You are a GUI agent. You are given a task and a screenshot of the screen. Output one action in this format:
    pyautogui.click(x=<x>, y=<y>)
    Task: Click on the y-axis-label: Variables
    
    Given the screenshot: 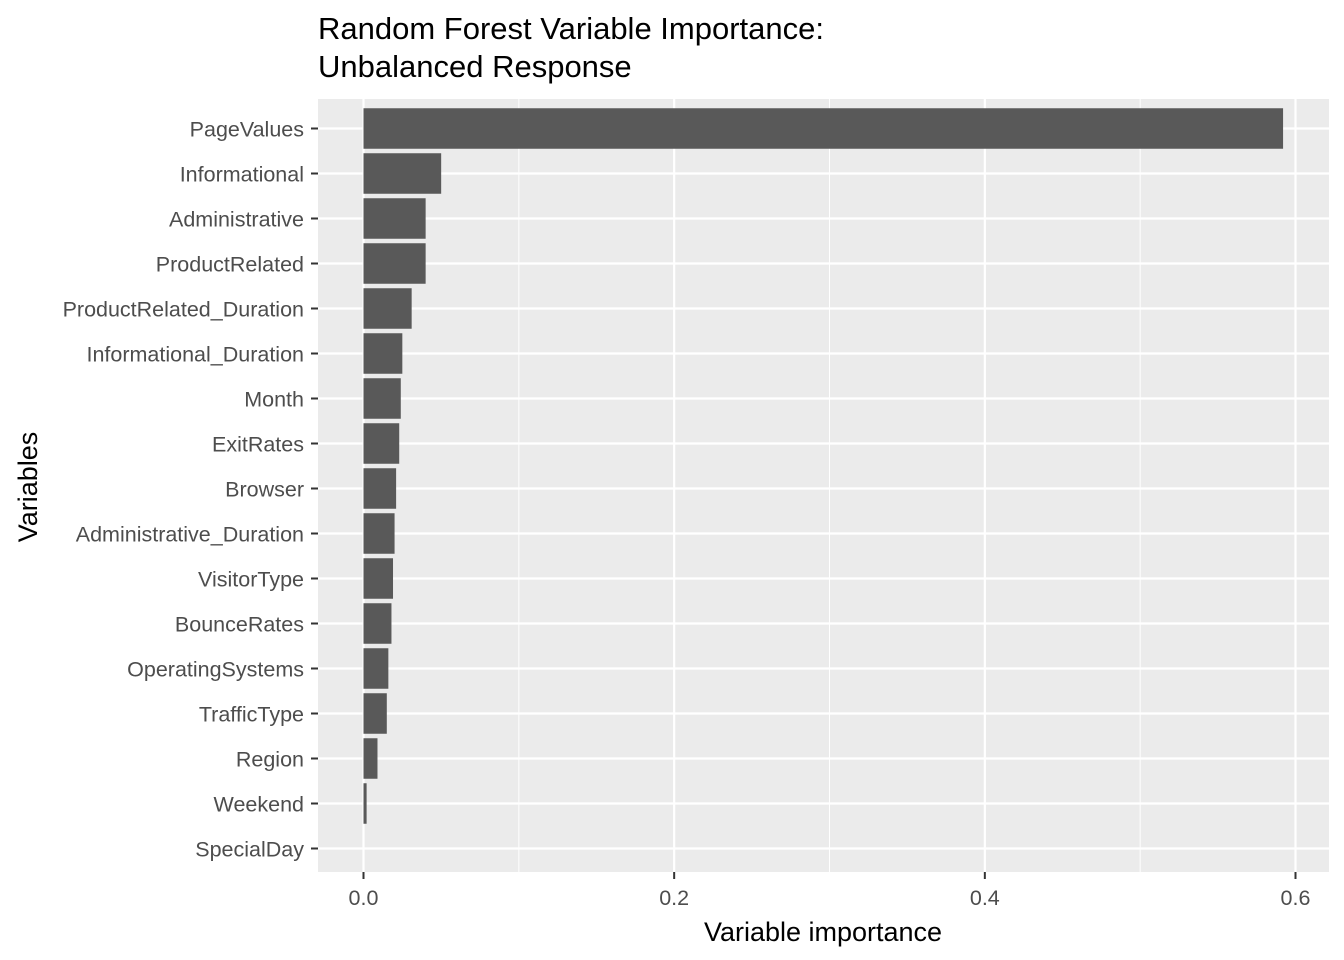 What is the action you would take?
    pyautogui.click(x=28, y=487)
    